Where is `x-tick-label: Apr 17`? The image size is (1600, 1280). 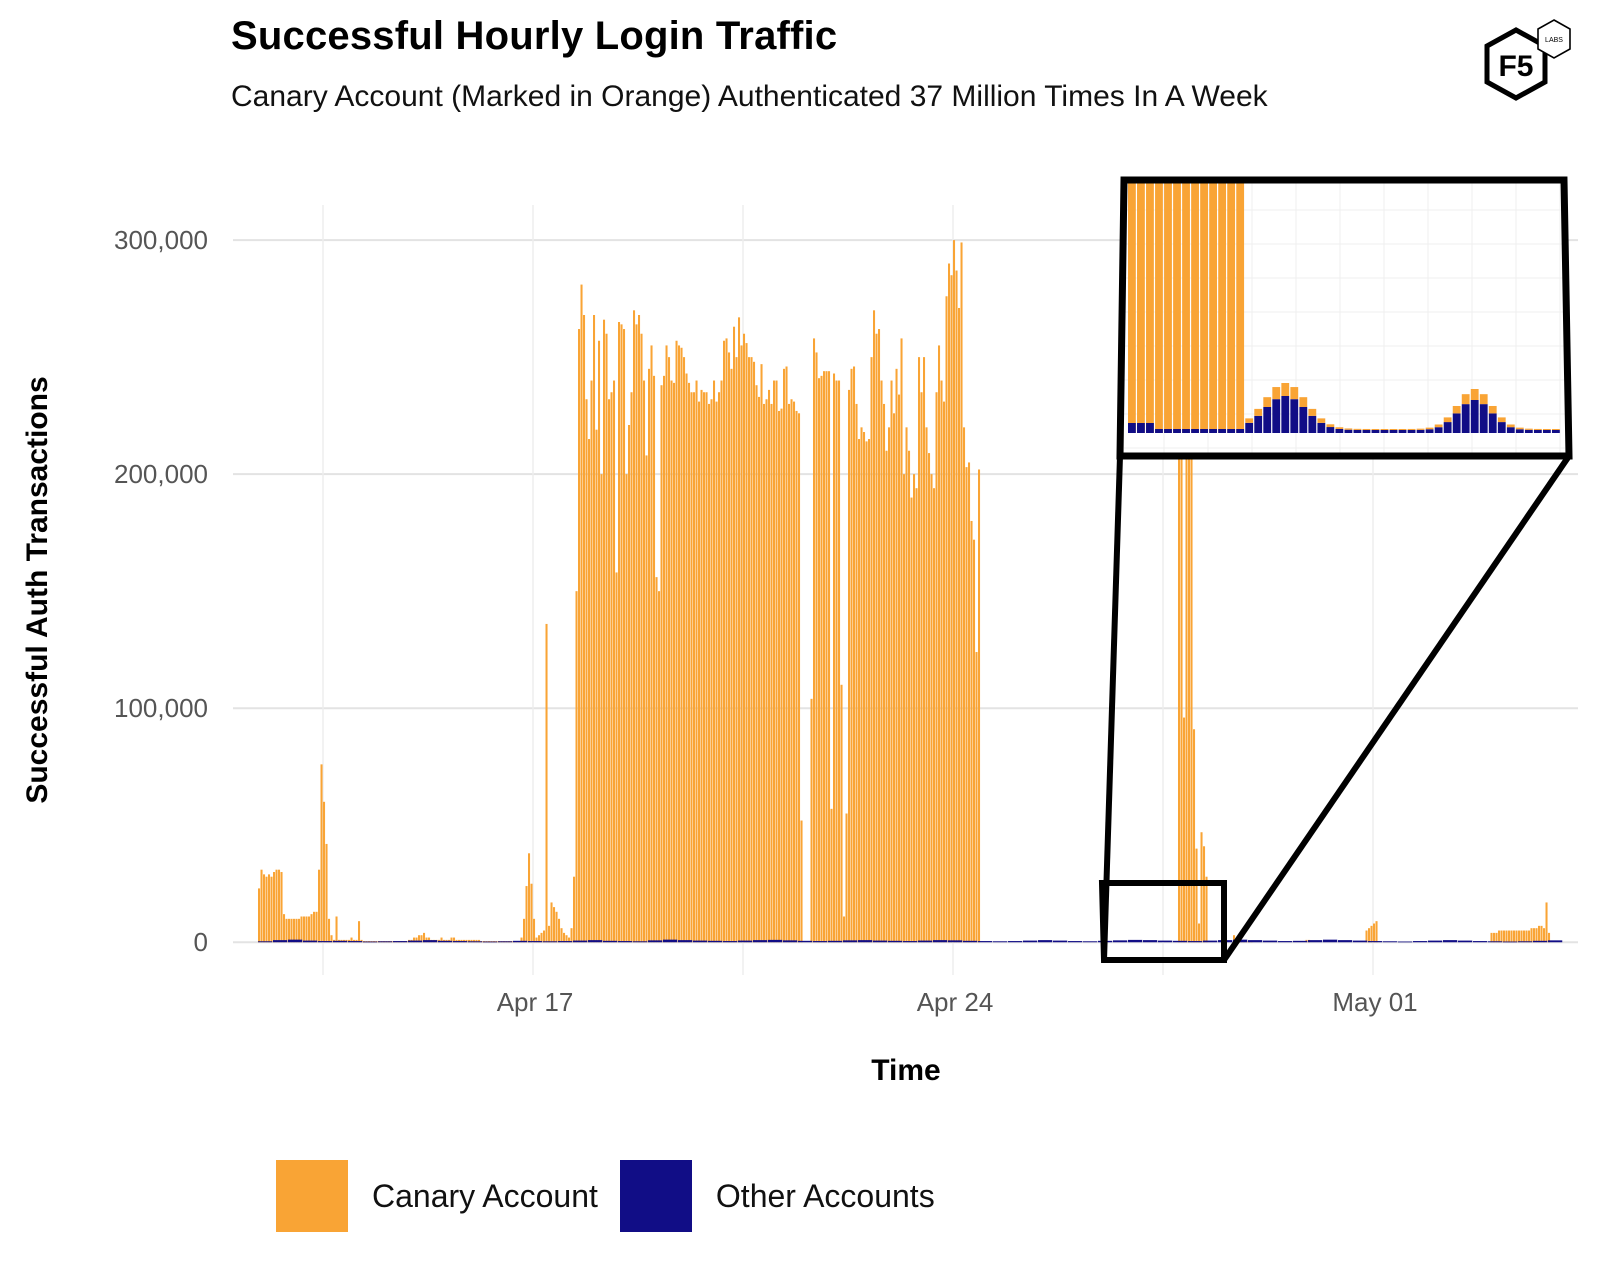 x-tick-label: Apr 17 is located at coordinates (535, 1002).